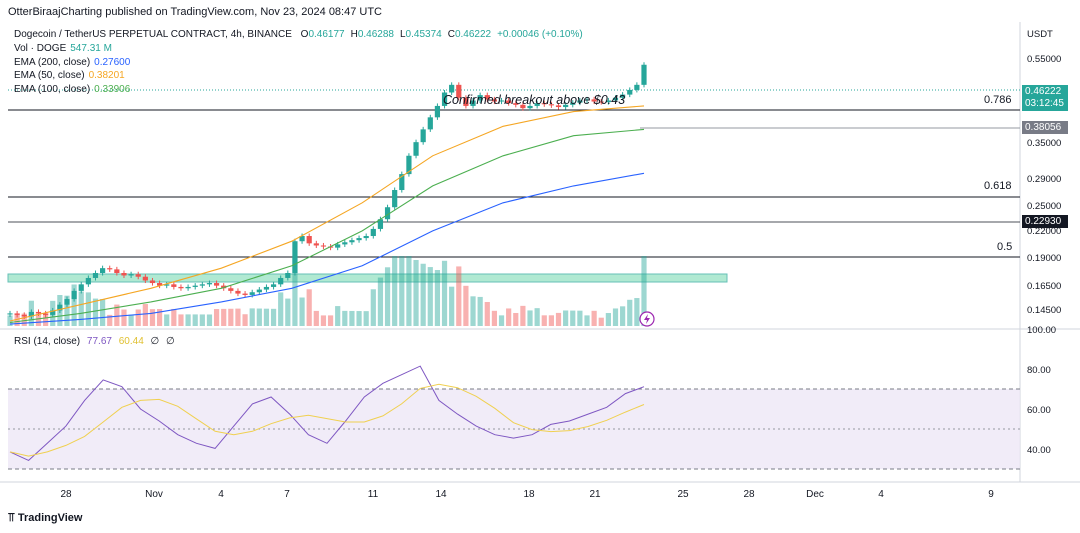  Describe the element at coordinates (52, 62) in the screenshot. I see `ema200-label: EMA (200, close)` at that location.